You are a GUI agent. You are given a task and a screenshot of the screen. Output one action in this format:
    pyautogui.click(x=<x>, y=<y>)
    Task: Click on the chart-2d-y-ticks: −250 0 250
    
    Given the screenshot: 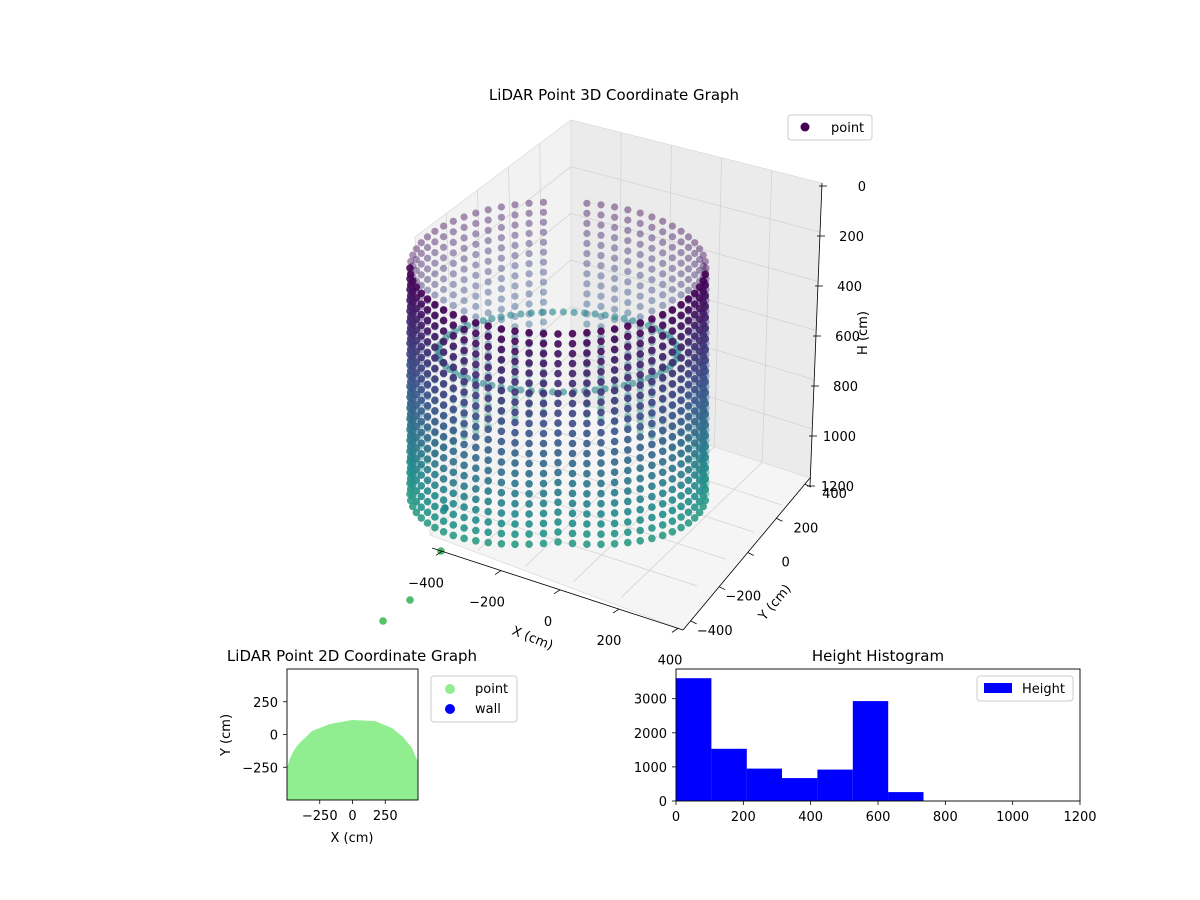 What is the action you would take?
    pyautogui.click(x=264, y=736)
    